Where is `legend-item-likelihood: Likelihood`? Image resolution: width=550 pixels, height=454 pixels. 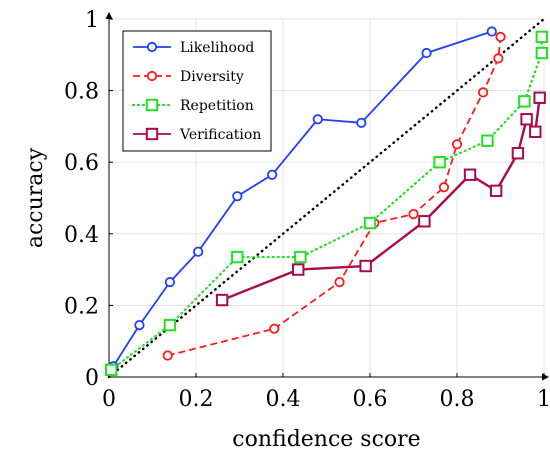
legend-item-likelihood: Likelihood is located at coordinates (193, 48).